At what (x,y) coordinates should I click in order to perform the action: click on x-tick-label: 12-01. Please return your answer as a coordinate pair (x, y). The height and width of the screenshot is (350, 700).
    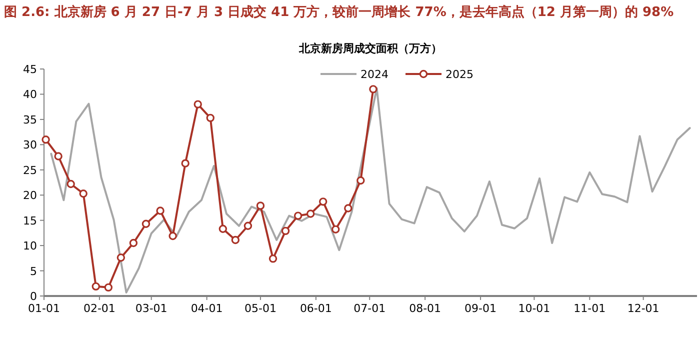
    Looking at the image, I should click on (643, 308).